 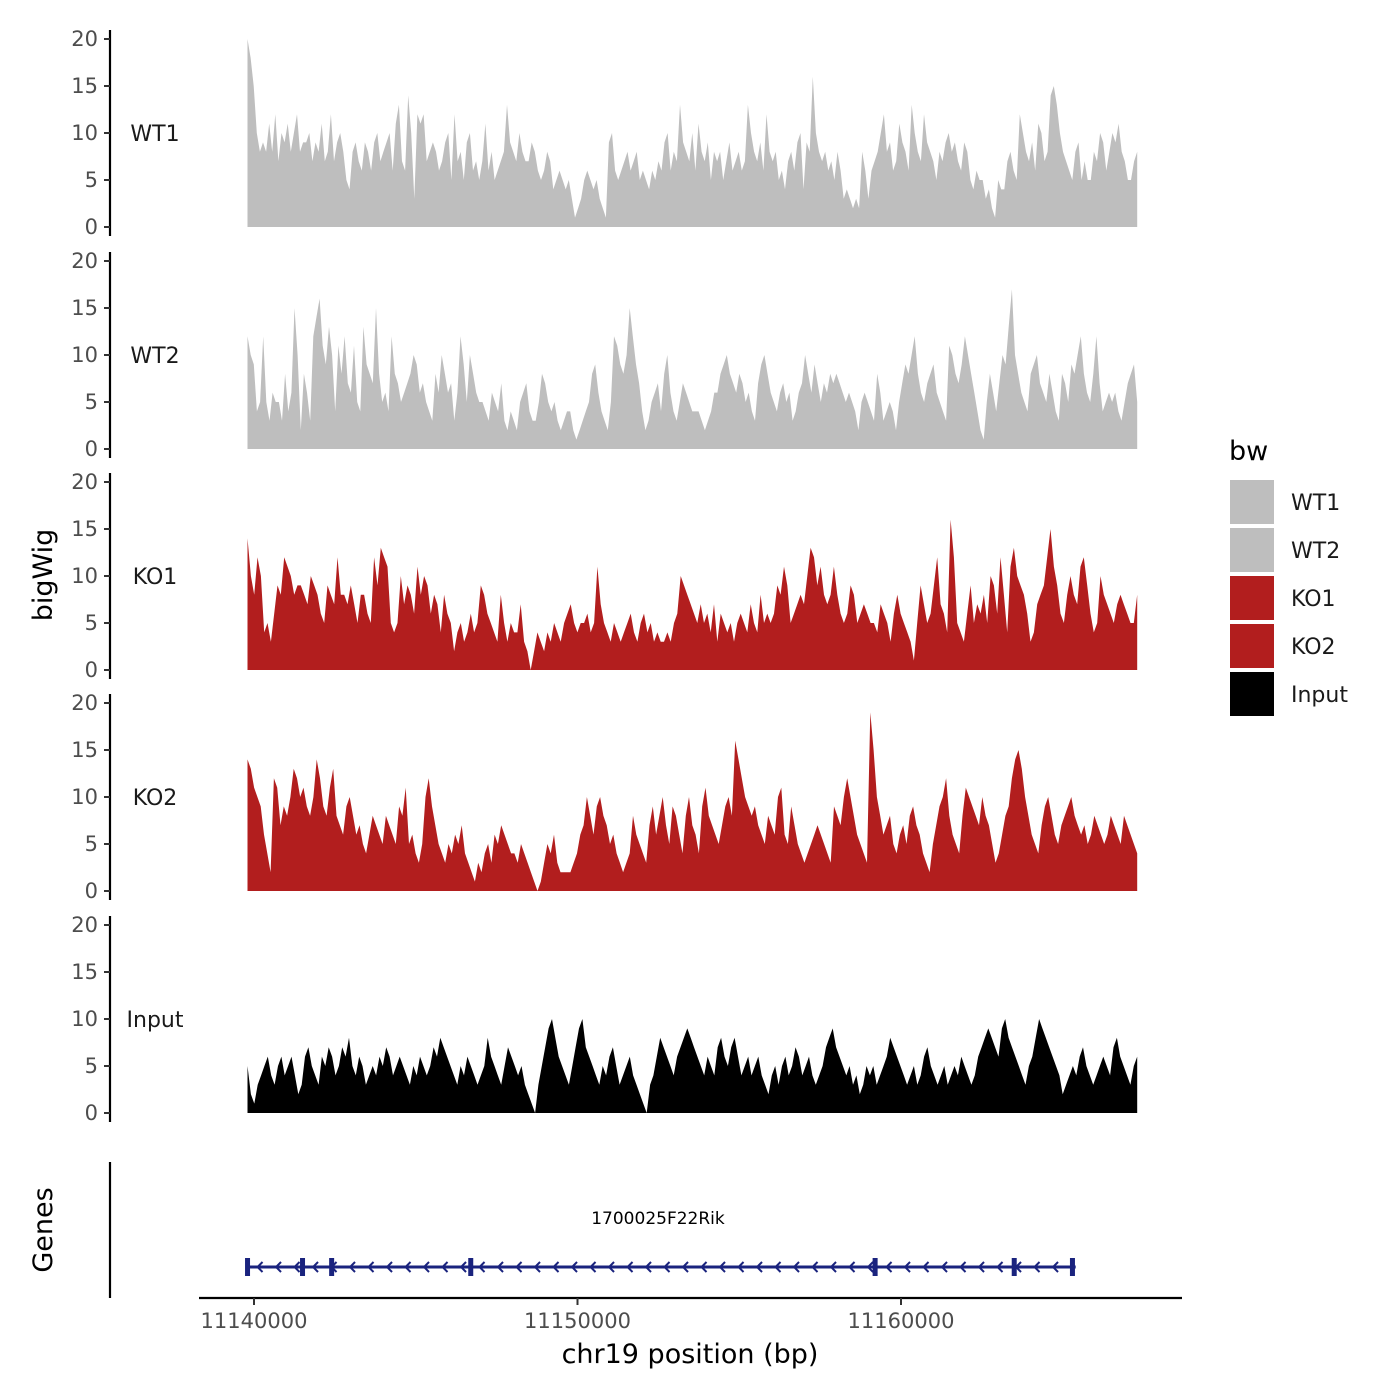 What do you see at coordinates (552, 1230) in the screenshot?
I see `genes-track: Genes 1700025F22Rik` at bounding box center [552, 1230].